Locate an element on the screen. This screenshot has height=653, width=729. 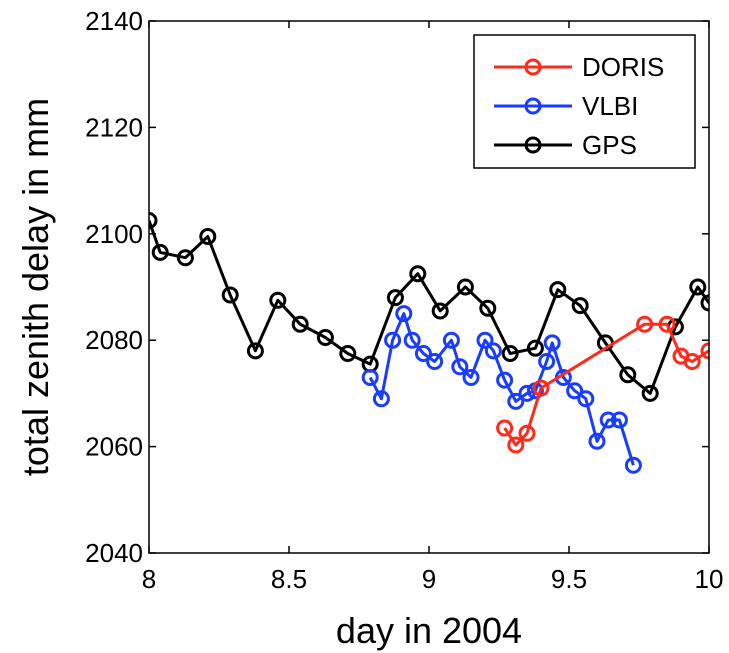
legend: DORIS VLBI GPS is located at coordinates (584, 101).